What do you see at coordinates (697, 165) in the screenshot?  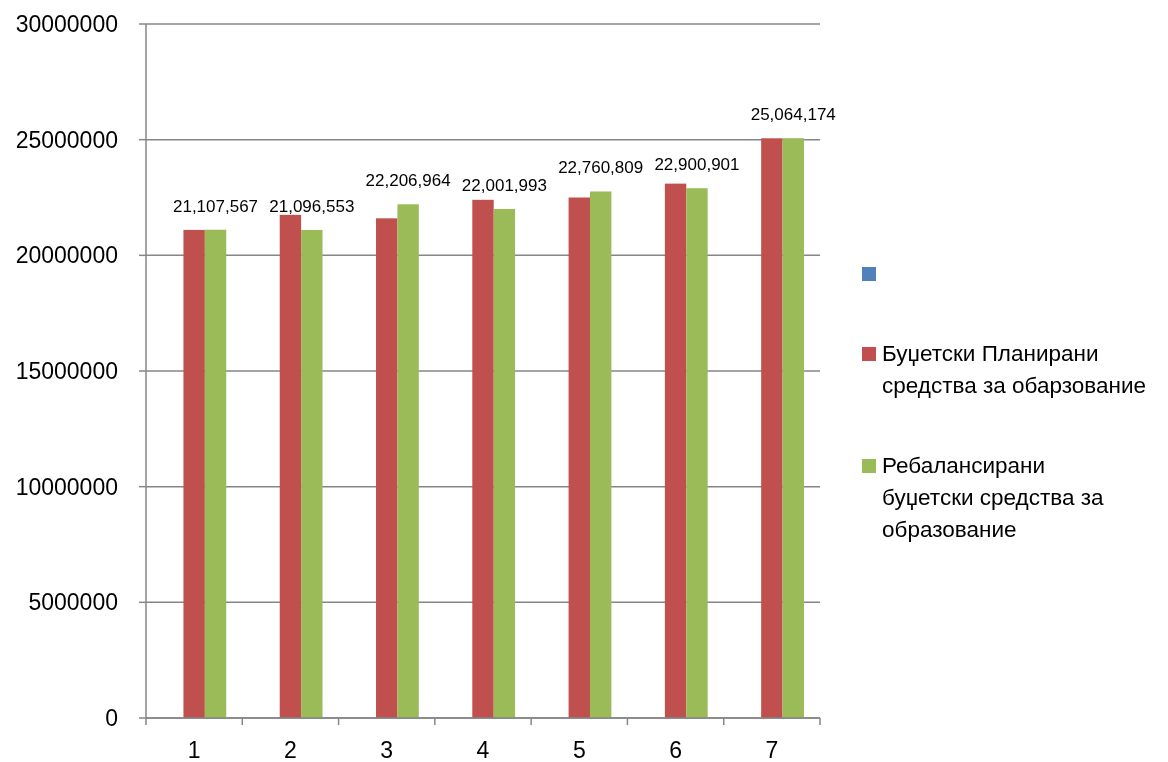 I see `data-label: 22,900,901` at bounding box center [697, 165].